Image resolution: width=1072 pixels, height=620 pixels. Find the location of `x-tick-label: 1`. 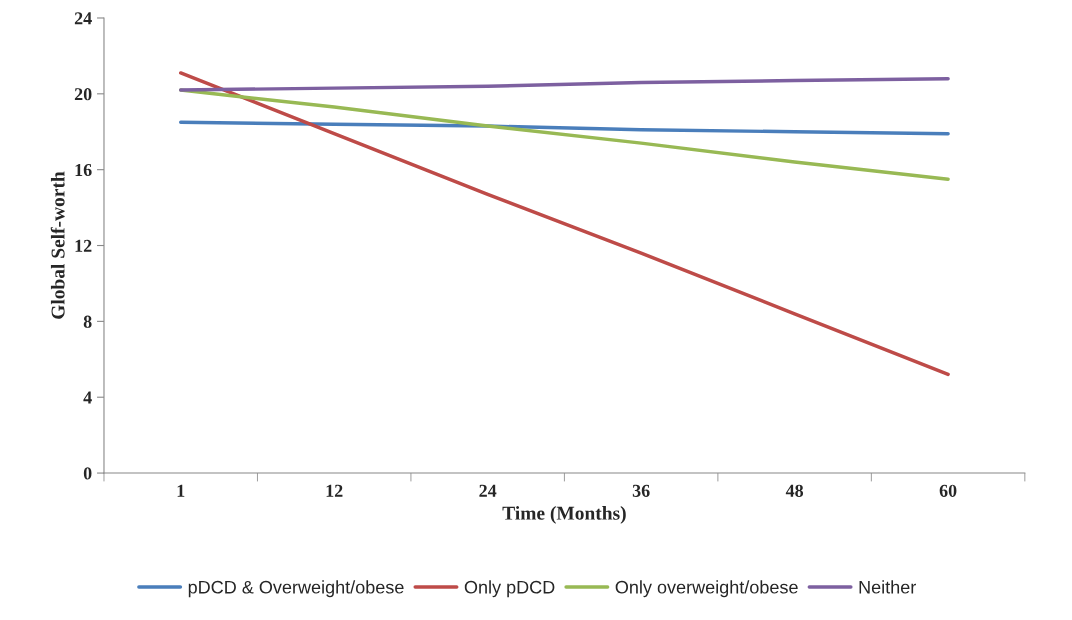

x-tick-label: 1 is located at coordinates (181, 490).